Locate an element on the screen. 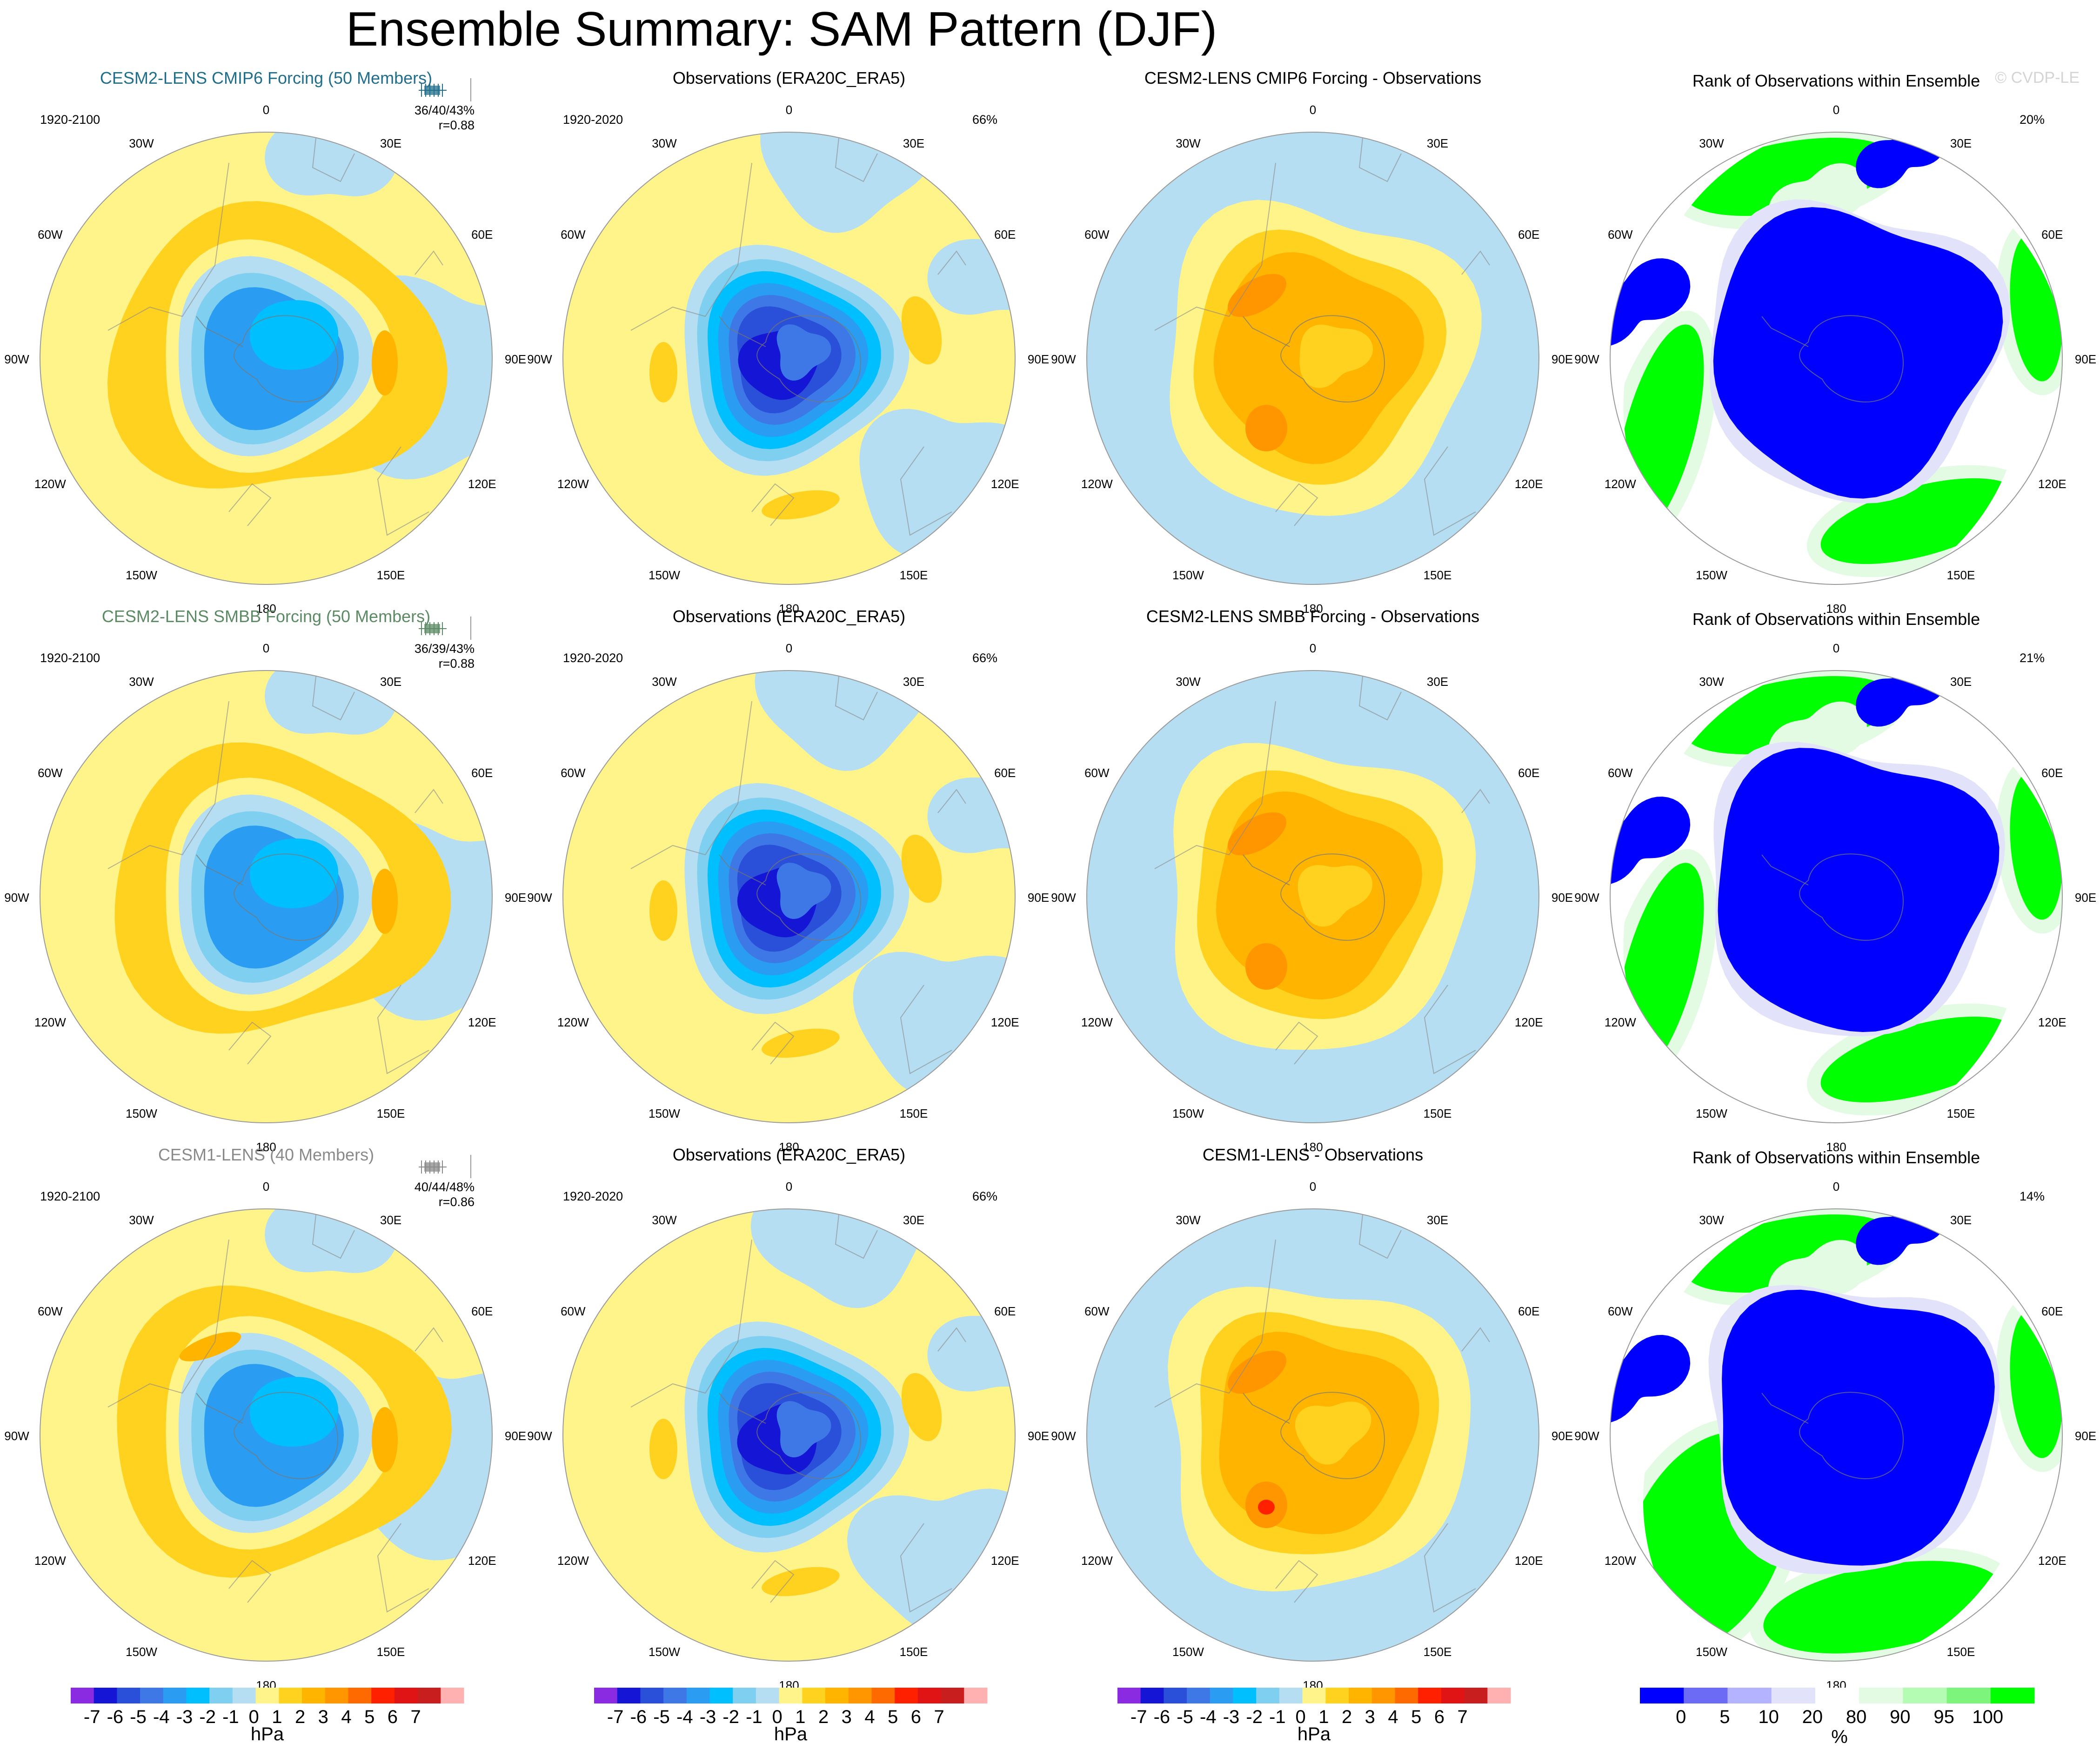  colorbar-tick-label: -7 is located at coordinates (615, 1717).